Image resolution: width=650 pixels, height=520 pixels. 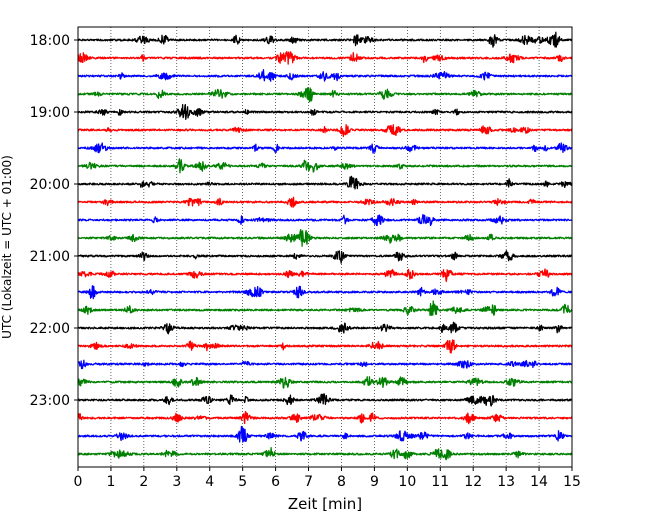 I want to click on x-tick-label-0: 0, so click(x=78, y=482).